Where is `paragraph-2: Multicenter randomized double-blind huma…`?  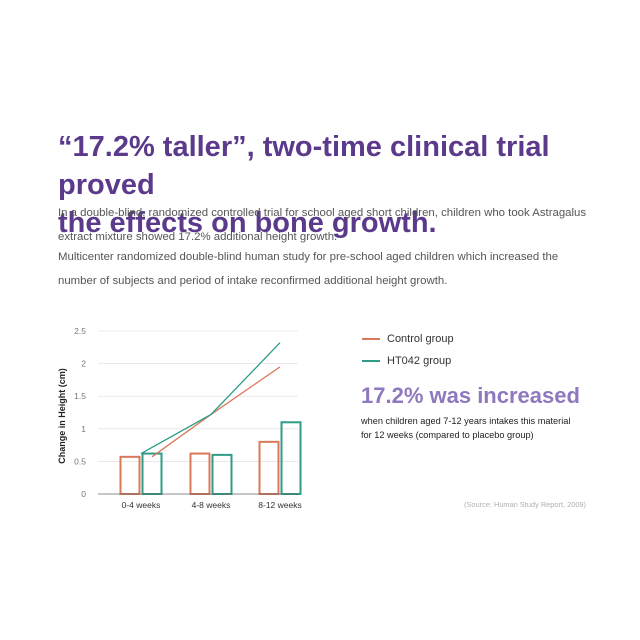 paragraph-2: Multicenter randomized double-blind huma… is located at coordinates (330, 269).